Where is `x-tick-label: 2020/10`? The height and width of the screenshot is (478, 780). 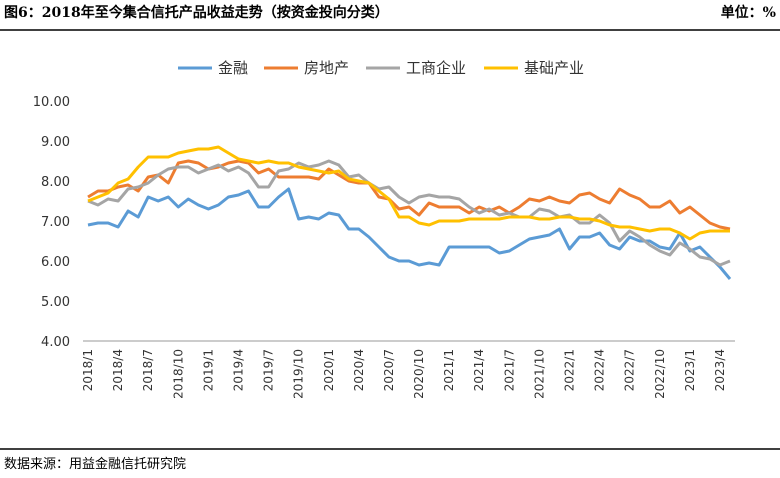 x-tick-label: 2020/10 is located at coordinates (419, 374).